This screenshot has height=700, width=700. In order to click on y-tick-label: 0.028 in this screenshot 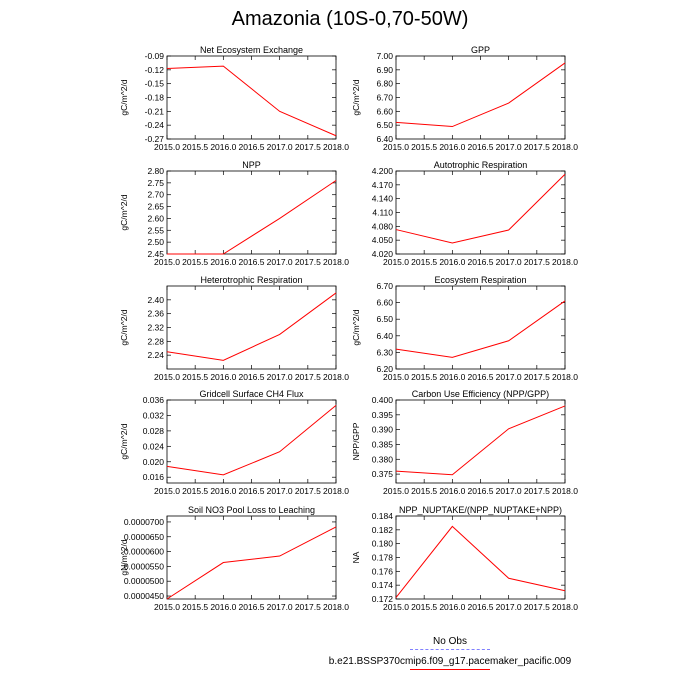, I will do `click(154, 431)`.